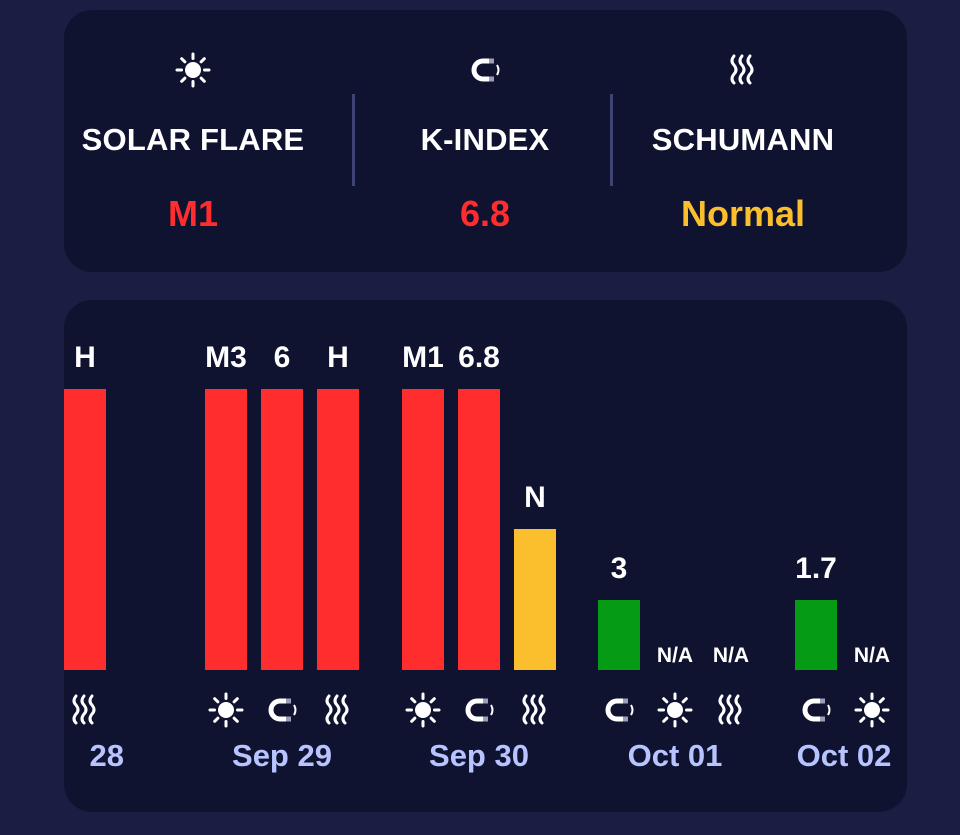 This screenshot has width=960, height=835. Describe the element at coordinates (282, 357) in the screenshot. I see `bar-value-label: 6` at that location.